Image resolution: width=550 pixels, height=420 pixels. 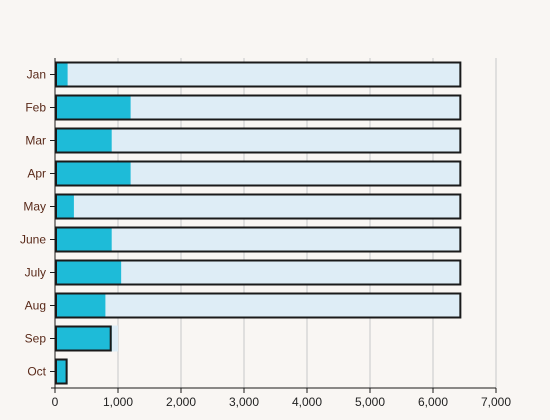 What do you see at coordinates (36, 339) in the screenshot?
I see `y-tick-label-sep: Sep` at bounding box center [36, 339].